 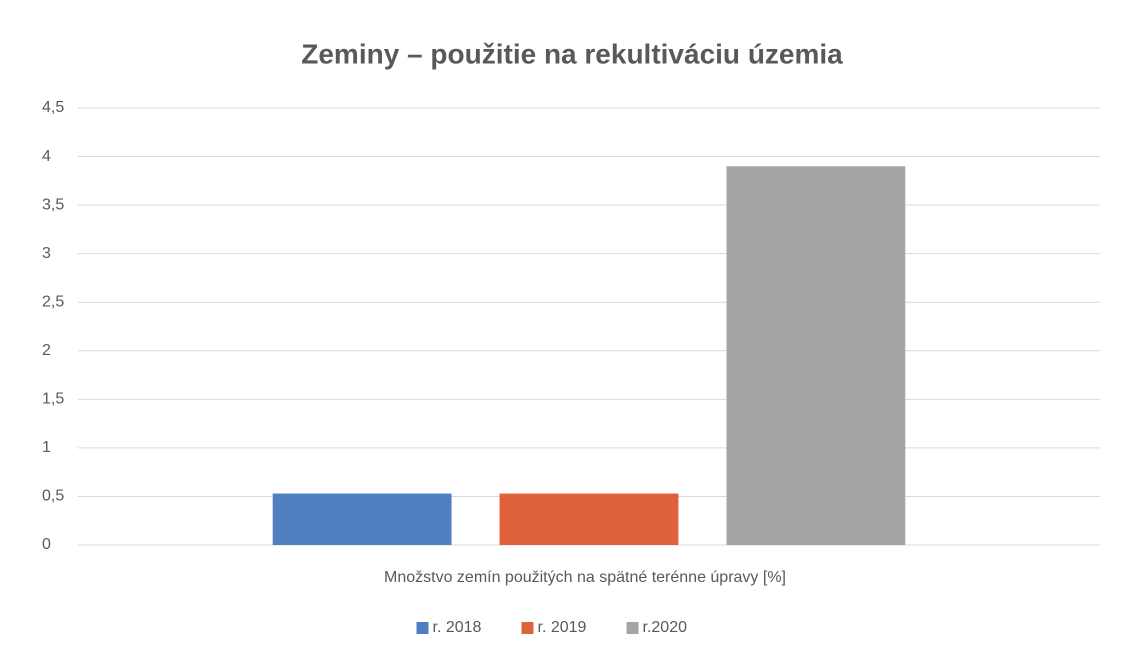 What do you see at coordinates (46, 350) in the screenshot?
I see `y-tick-label: 2` at bounding box center [46, 350].